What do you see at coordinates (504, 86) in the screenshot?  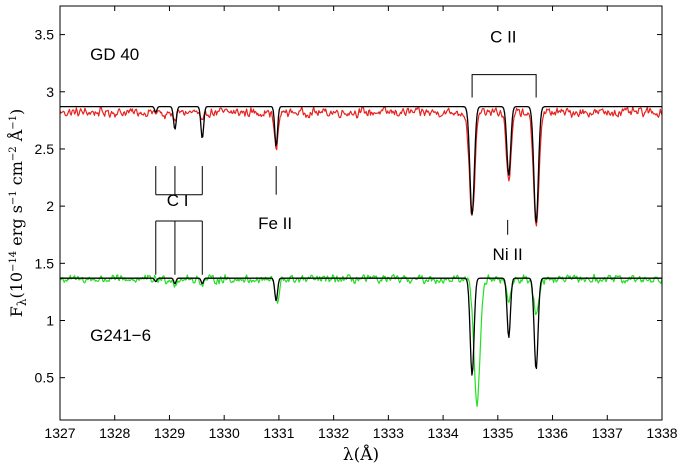 I see `c-ii-bracket` at bounding box center [504, 86].